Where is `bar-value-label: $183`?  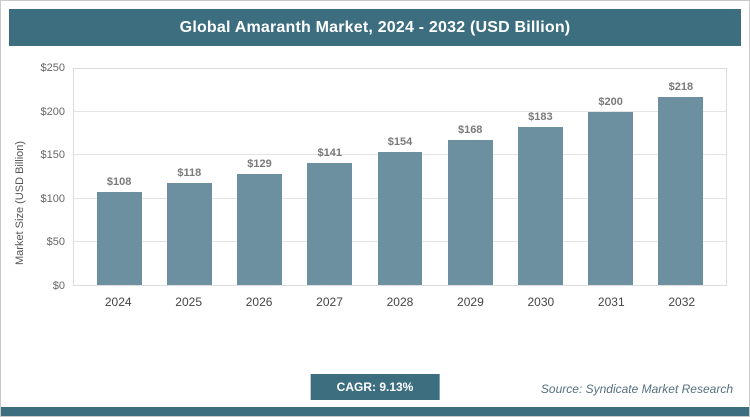 bar-value-label: $183 is located at coordinates (540, 116).